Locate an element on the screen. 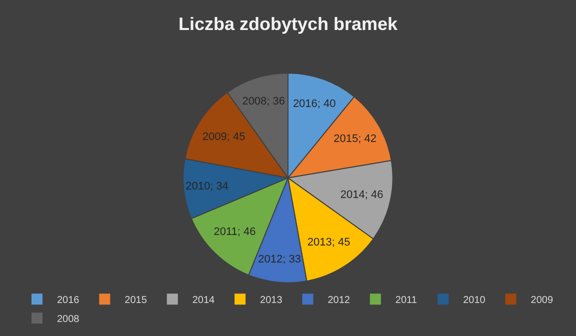 The height and width of the screenshot is (336, 576). legend-label: 2011 is located at coordinates (406, 300).